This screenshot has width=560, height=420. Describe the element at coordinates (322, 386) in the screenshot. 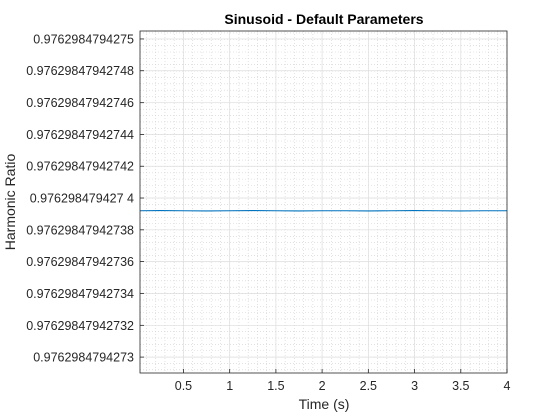

I see `x-tick-label: 2` at that location.